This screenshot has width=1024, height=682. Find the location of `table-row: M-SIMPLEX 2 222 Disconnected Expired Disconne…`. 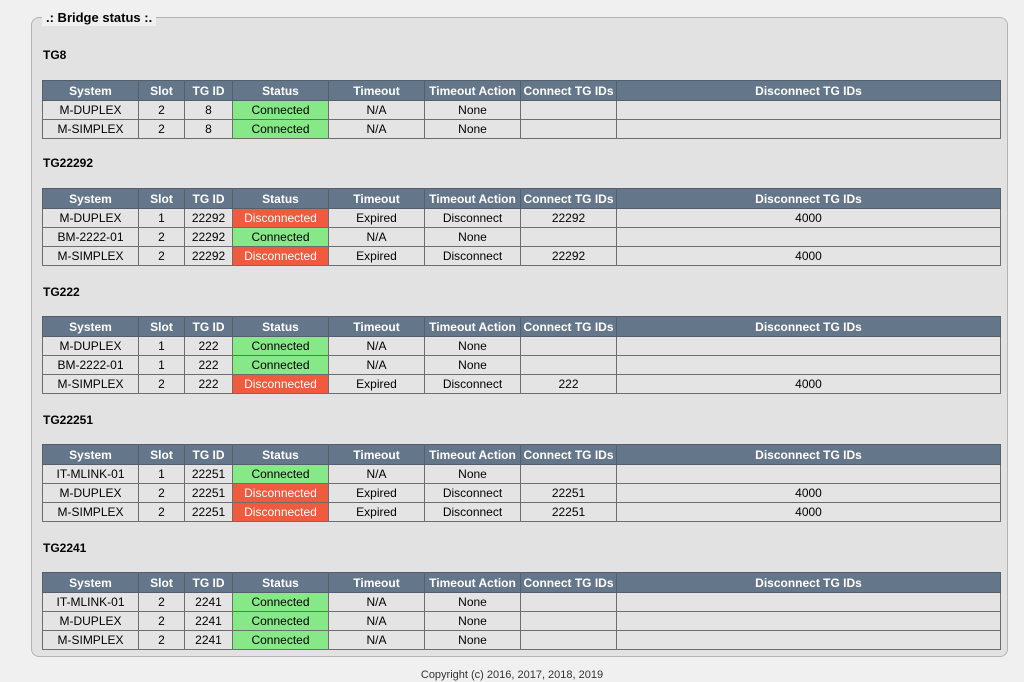

table-row: M-SIMPLEX 2 222 Disconnected Expired Disconne… is located at coordinates (521, 384).